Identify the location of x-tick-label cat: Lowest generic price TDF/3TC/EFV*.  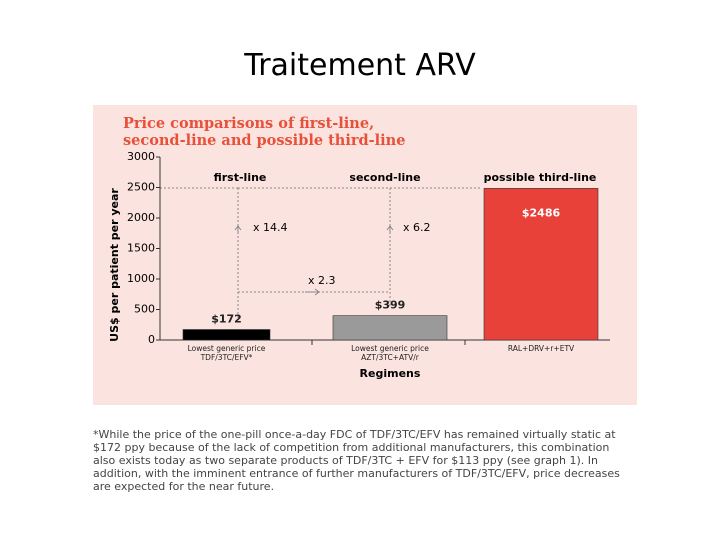
(226, 353).